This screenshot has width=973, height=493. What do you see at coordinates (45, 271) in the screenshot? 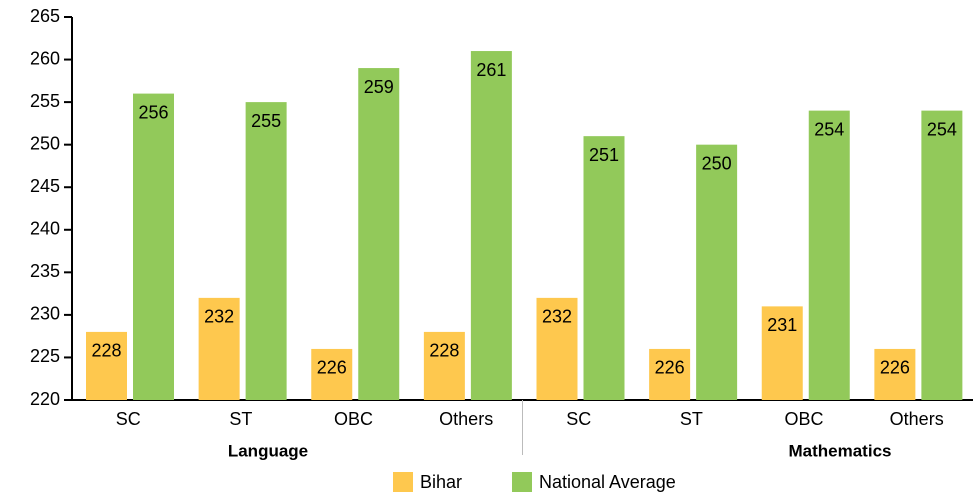
I see `y-tick-label: 235` at bounding box center [45, 271].